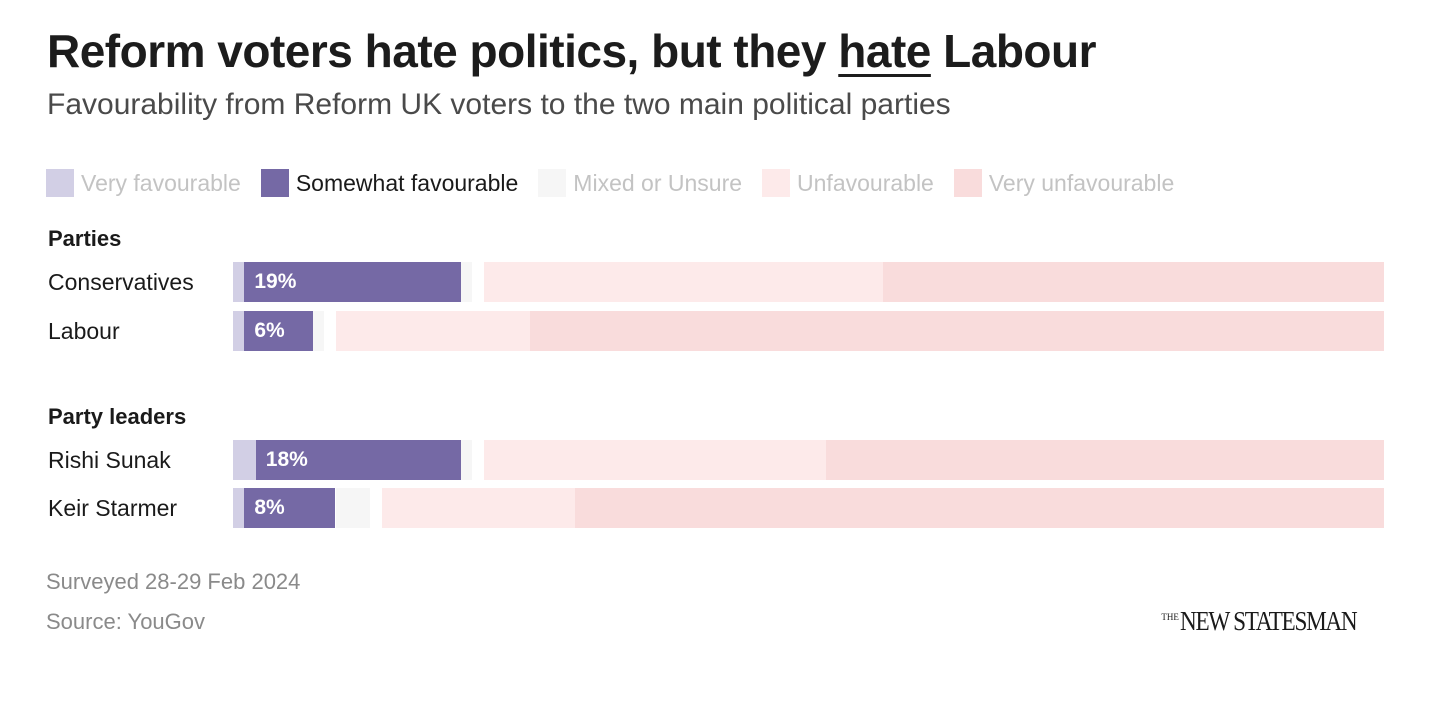  Describe the element at coordinates (1081, 182) in the screenshot. I see `legend-label: Very unfavourable` at that location.